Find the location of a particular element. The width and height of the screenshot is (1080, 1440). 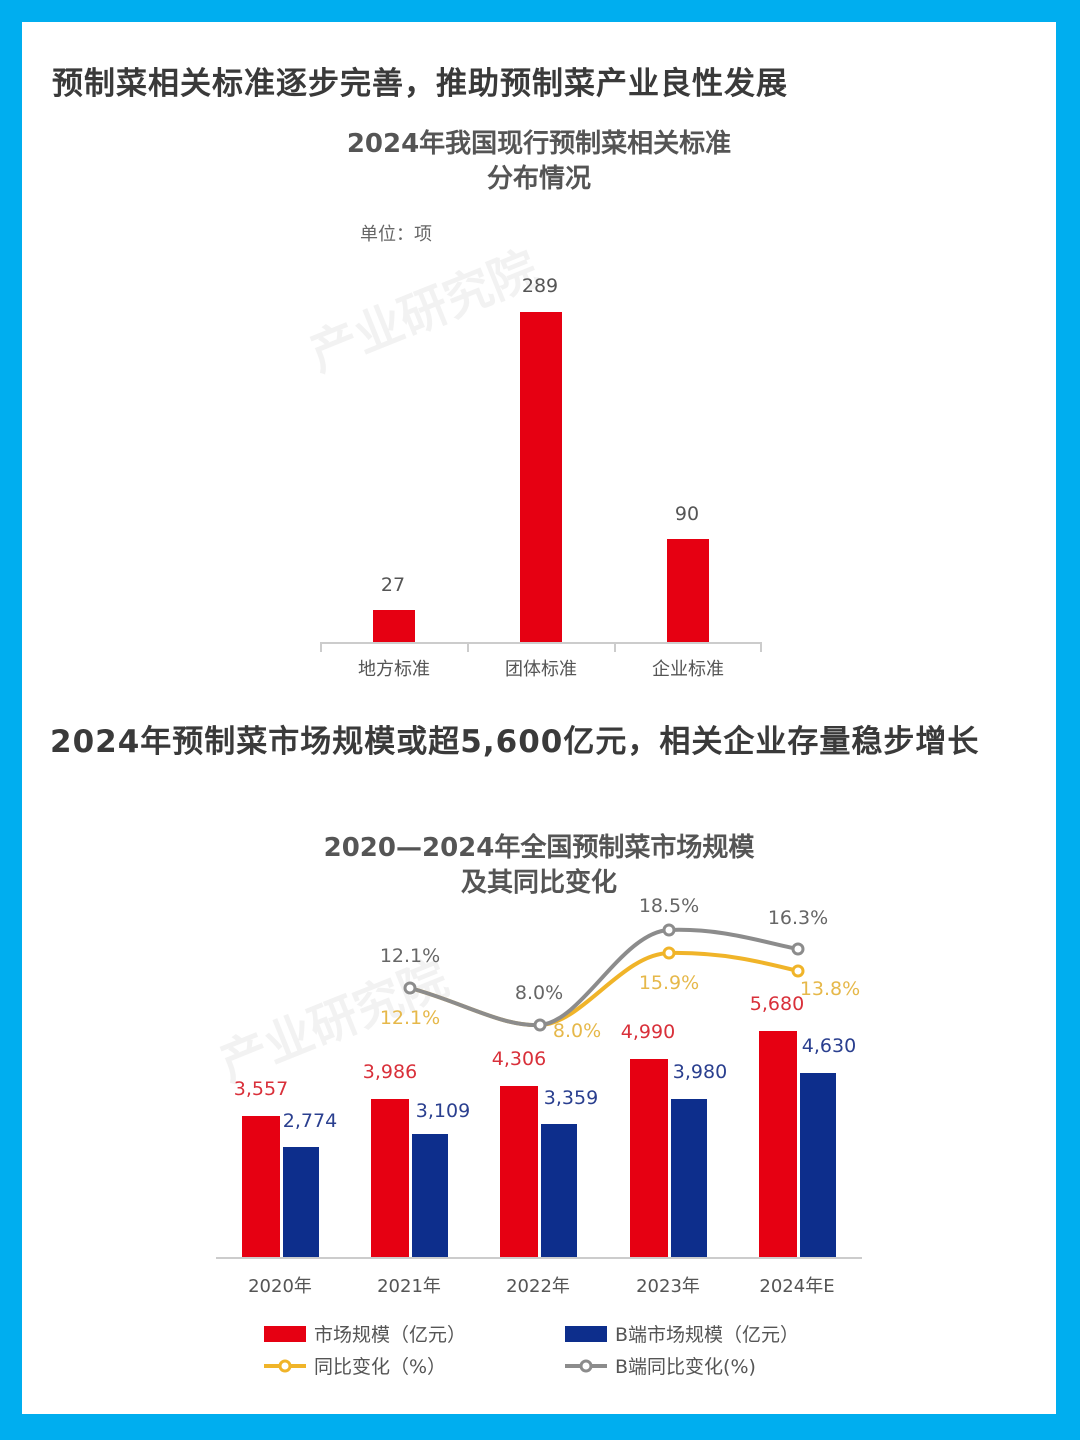

b-yoy-label: 18.5% is located at coordinates (669, 906).